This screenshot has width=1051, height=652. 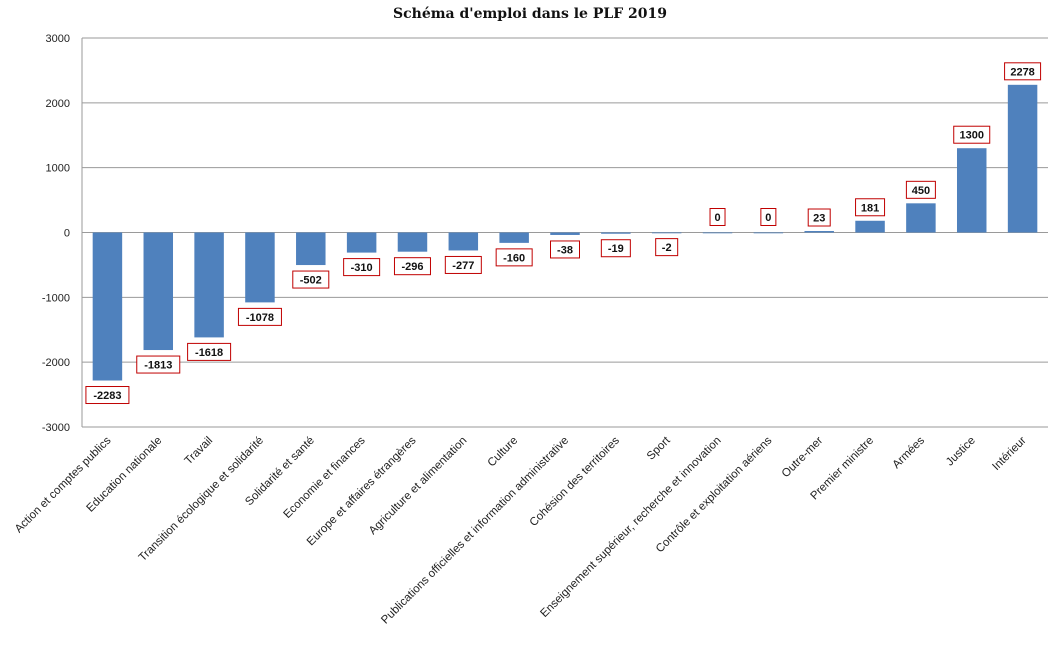 I want to click on y-axis-ticks: 3000 2000 1000 0 -1000 -2000 -3000, so click(x=56, y=233).